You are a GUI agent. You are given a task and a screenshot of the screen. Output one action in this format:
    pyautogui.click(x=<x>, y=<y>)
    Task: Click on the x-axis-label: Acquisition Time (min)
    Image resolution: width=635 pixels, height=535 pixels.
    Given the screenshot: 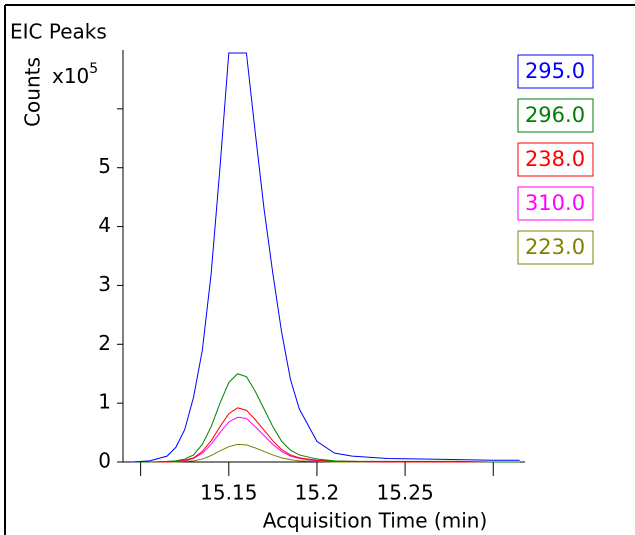 What is the action you would take?
    pyautogui.click(x=375, y=521)
    